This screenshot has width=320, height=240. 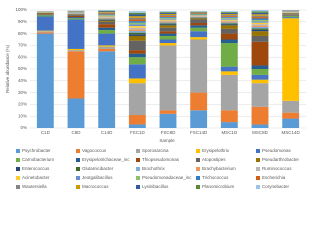 What do you see at coordinates (107, 132) in the screenshot?
I see `x-tick-label: C14D` at bounding box center [107, 132].